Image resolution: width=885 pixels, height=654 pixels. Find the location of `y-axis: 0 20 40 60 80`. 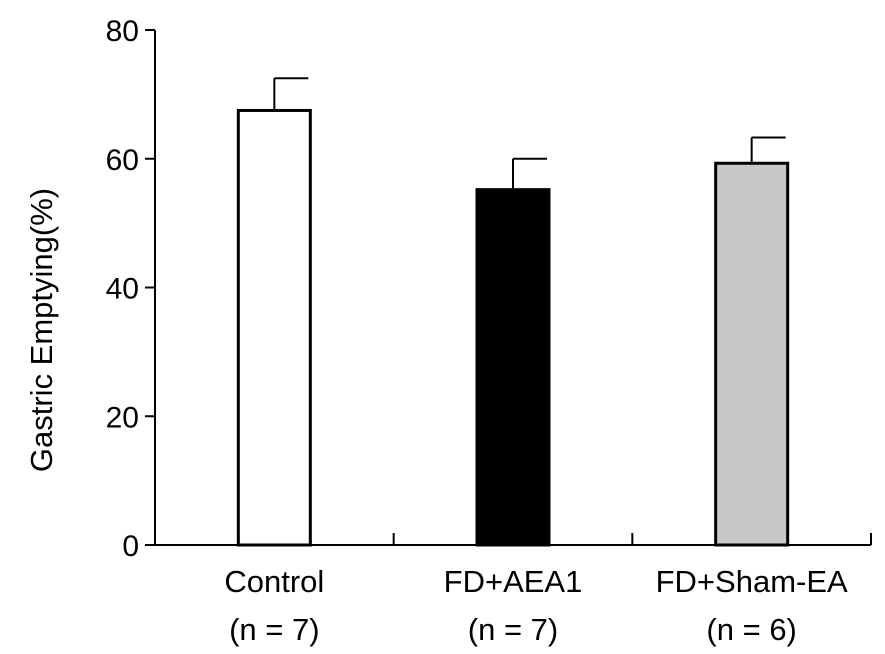

y-axis: 0 20 40 60 80 is located at coordinates (131, 289).